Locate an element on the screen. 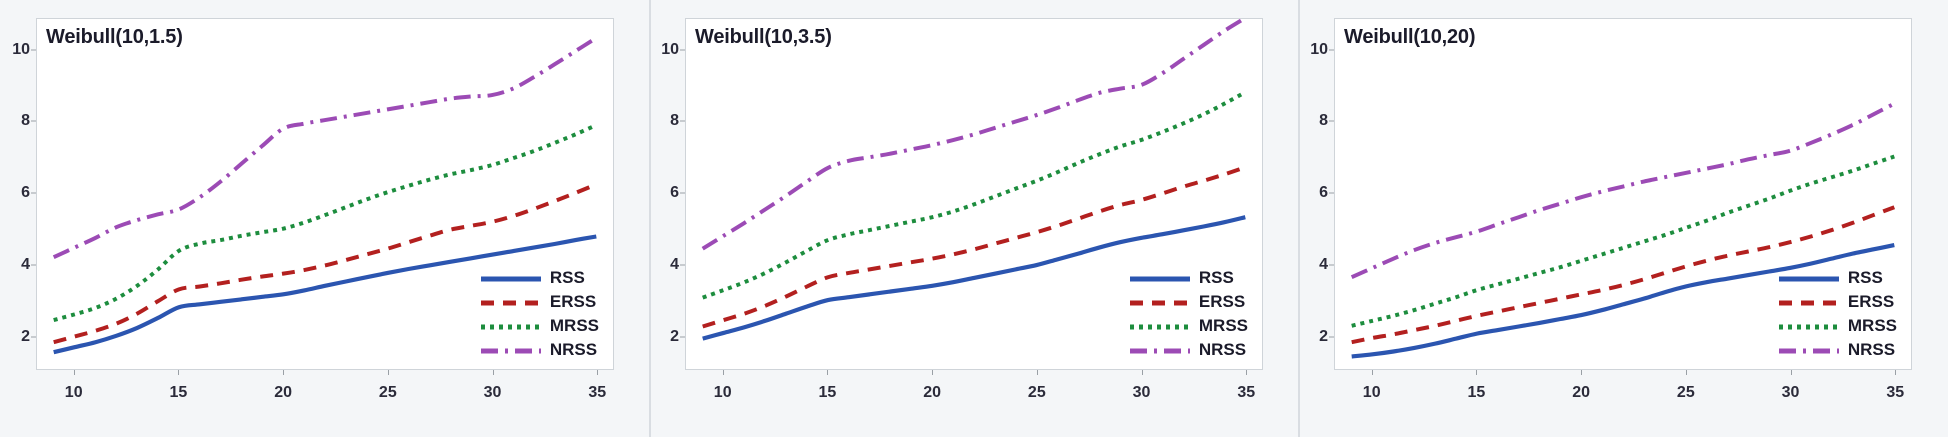 Image resolution: width=1948 pixels, height=437 pixels. legend-label: NRSS is located at coordinates (573, 349).